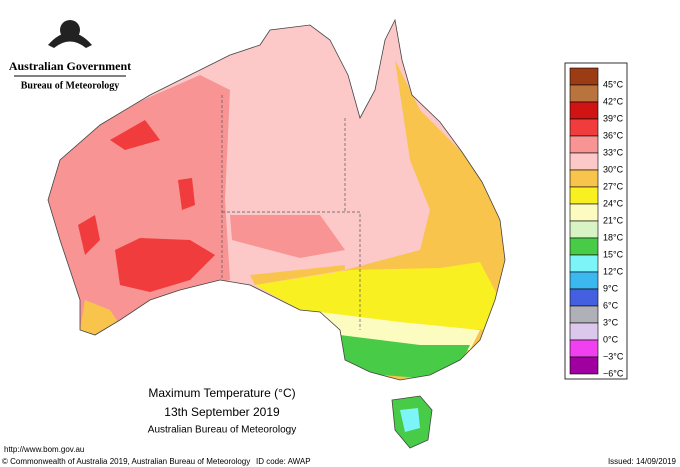  I want to click on legend-label: 12°C, so click(613, 271).